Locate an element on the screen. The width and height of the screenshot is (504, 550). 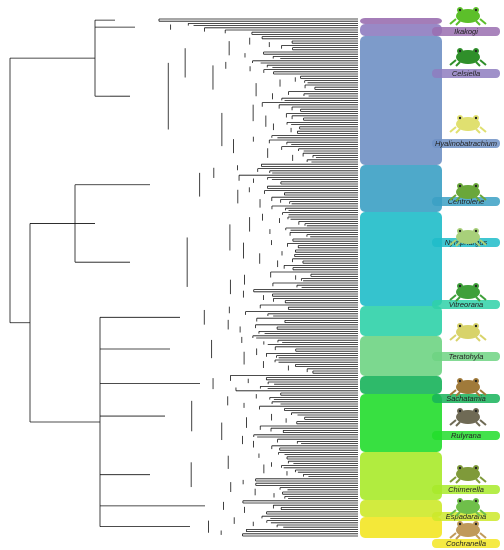
clade-label-bg-sachatamia is located at coordinates (466, 398).